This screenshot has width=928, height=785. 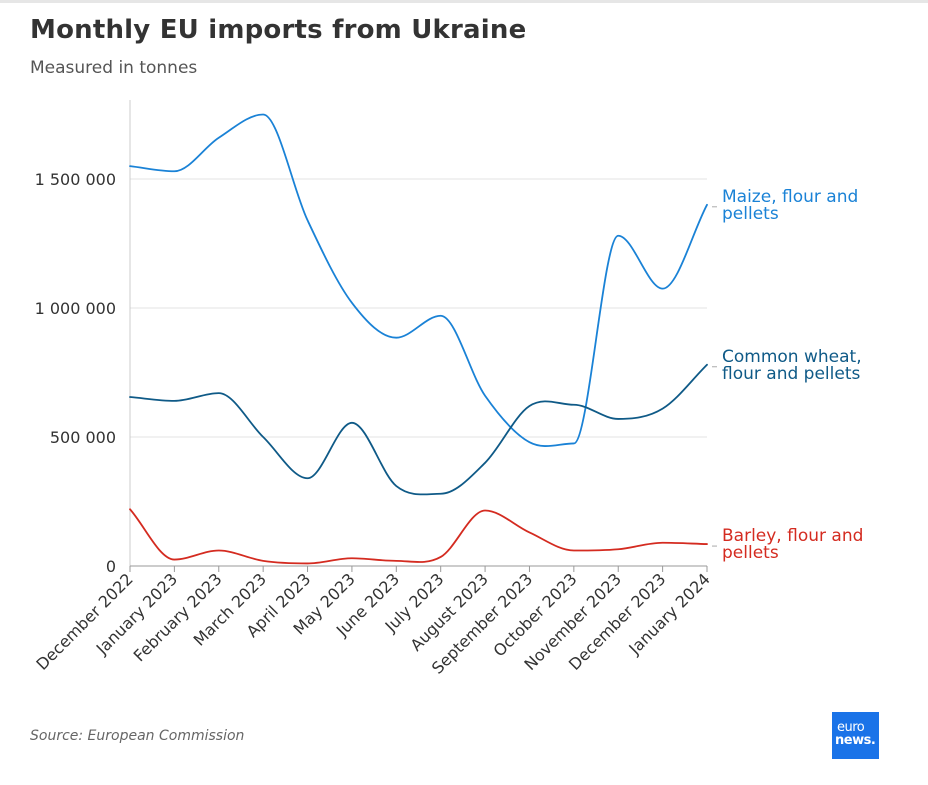 I want to click on series-label-barley: Barley, flour and pellets, so click(x=792, y=544).